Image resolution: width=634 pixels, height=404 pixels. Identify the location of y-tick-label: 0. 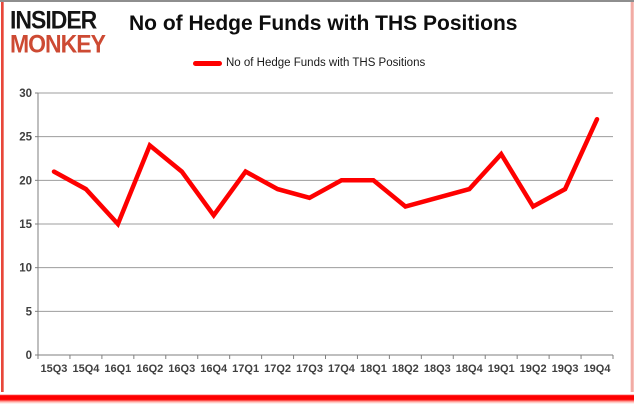
(29, 356).